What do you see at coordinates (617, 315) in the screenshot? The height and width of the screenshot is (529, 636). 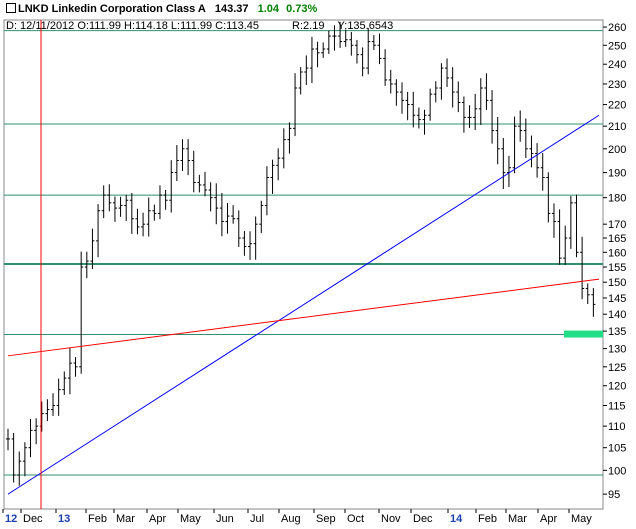 I see `y-tick-label: 140` at bounding box center [617, 315].